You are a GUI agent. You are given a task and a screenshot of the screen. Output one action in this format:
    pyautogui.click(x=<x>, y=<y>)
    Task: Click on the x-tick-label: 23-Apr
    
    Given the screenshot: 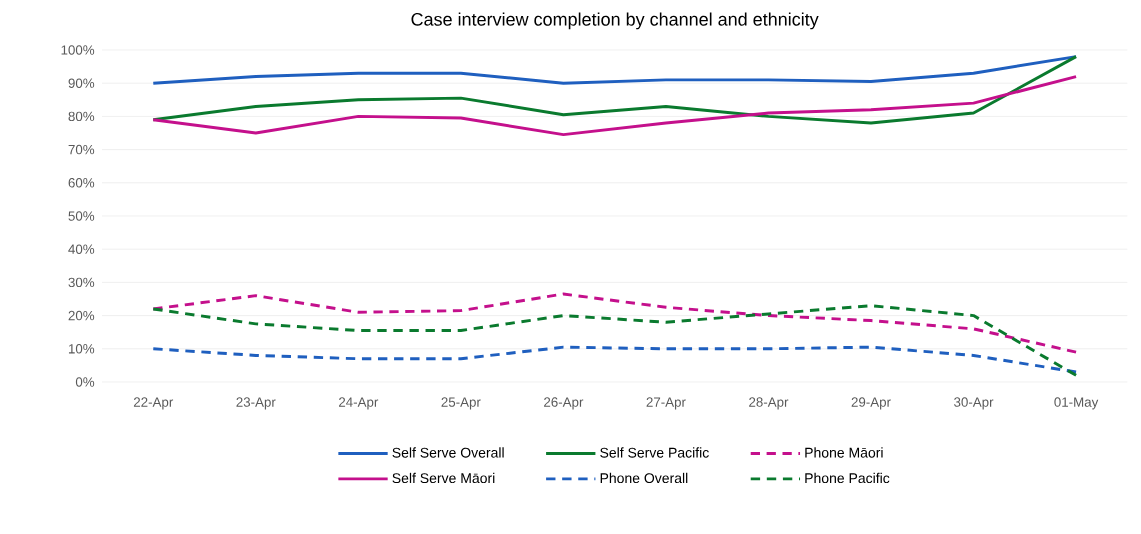 What is the action you would take?
    pyautogui.click(x=256, y=403)
    